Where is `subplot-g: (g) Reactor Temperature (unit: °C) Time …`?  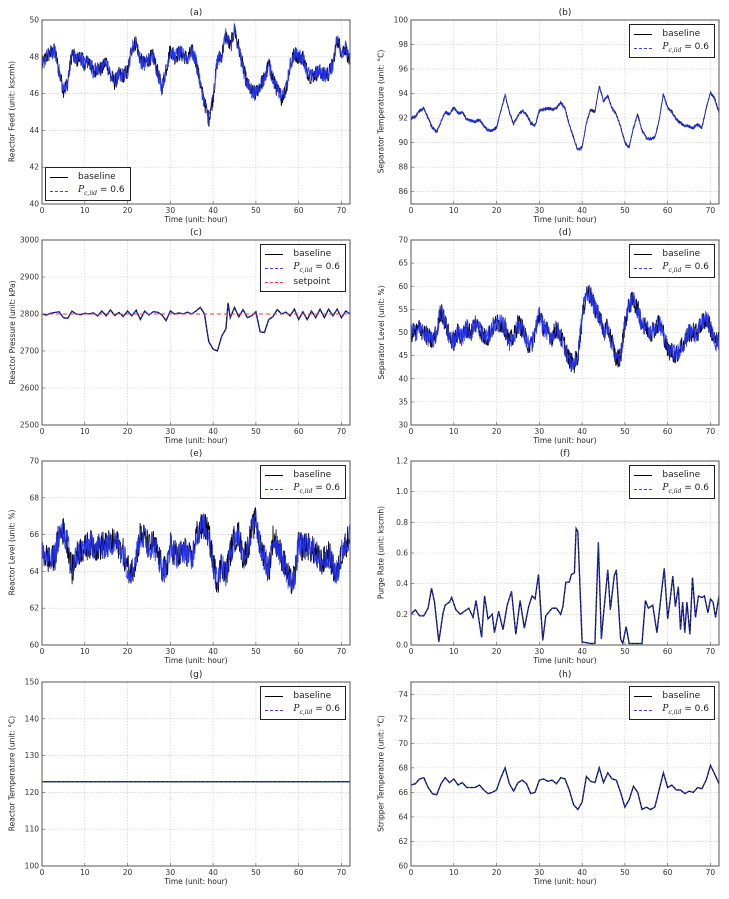 subplot-g: (g) Reactor Temperature (unit: °C) Time … is located at coordinates (179, 778).